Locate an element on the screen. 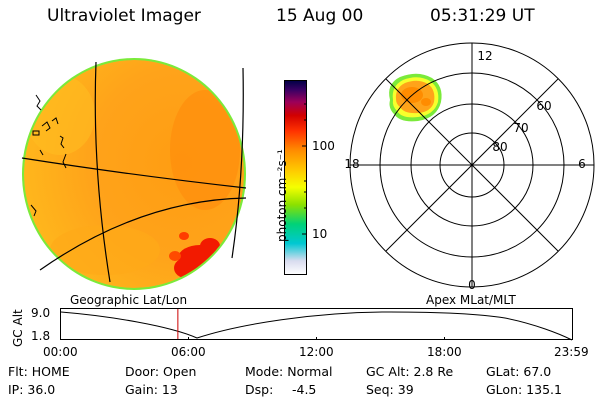 This screenshot has width=600, height=400. info-seq: Seq: 39 is located at coordinates (390, 389).